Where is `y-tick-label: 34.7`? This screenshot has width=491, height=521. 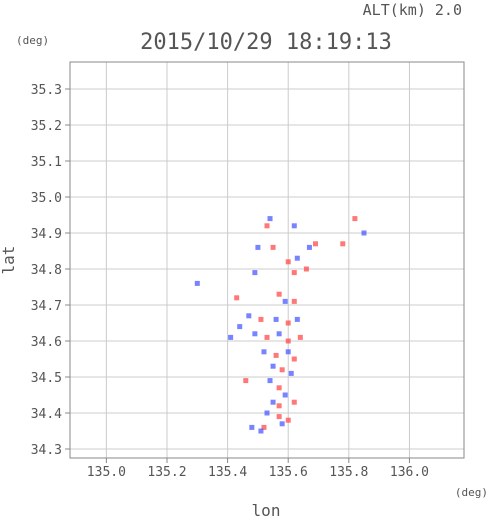 y-tick-label: 34.7 is located at coordinates (46, 306).